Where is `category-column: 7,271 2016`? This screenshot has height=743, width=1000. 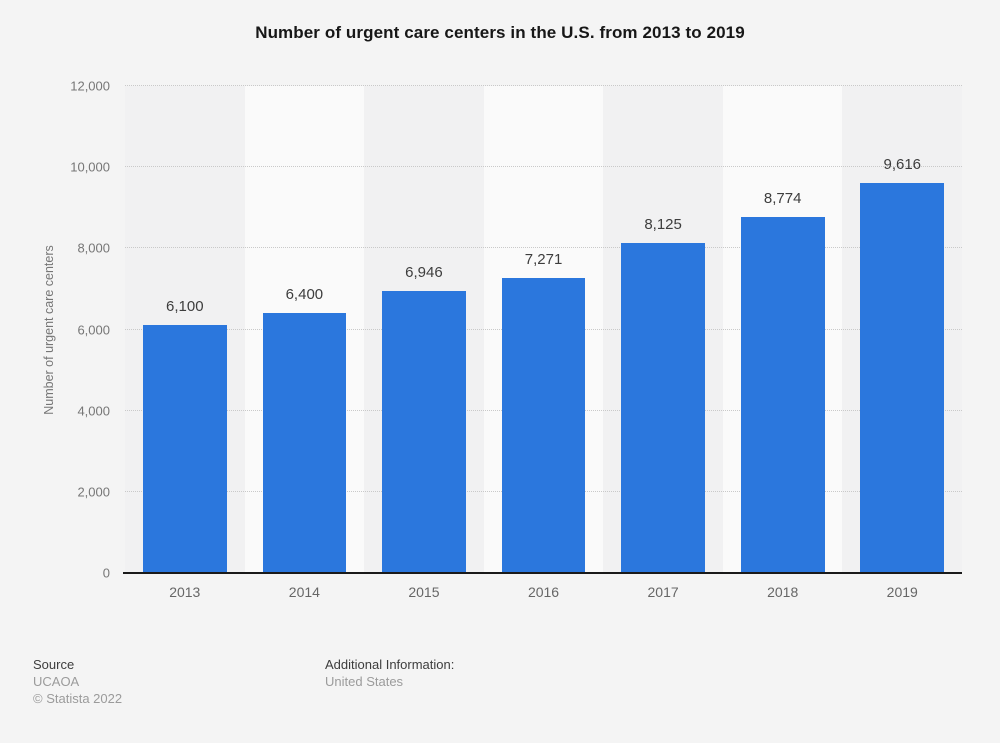
category-column: 7,271 2016 is located at coordinates (544, 343).